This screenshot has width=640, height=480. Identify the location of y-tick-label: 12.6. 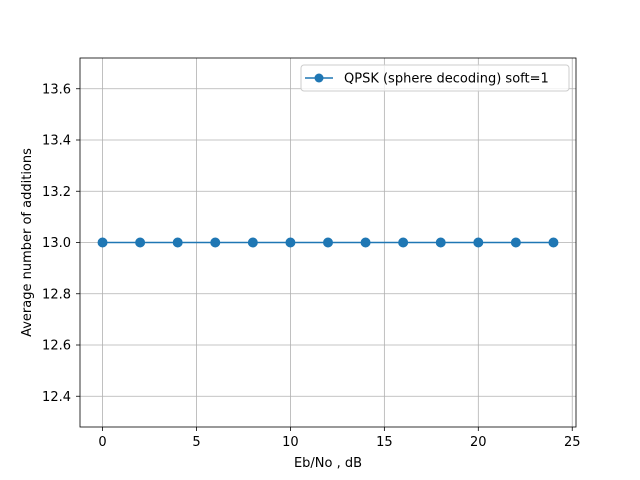
(56, 346).